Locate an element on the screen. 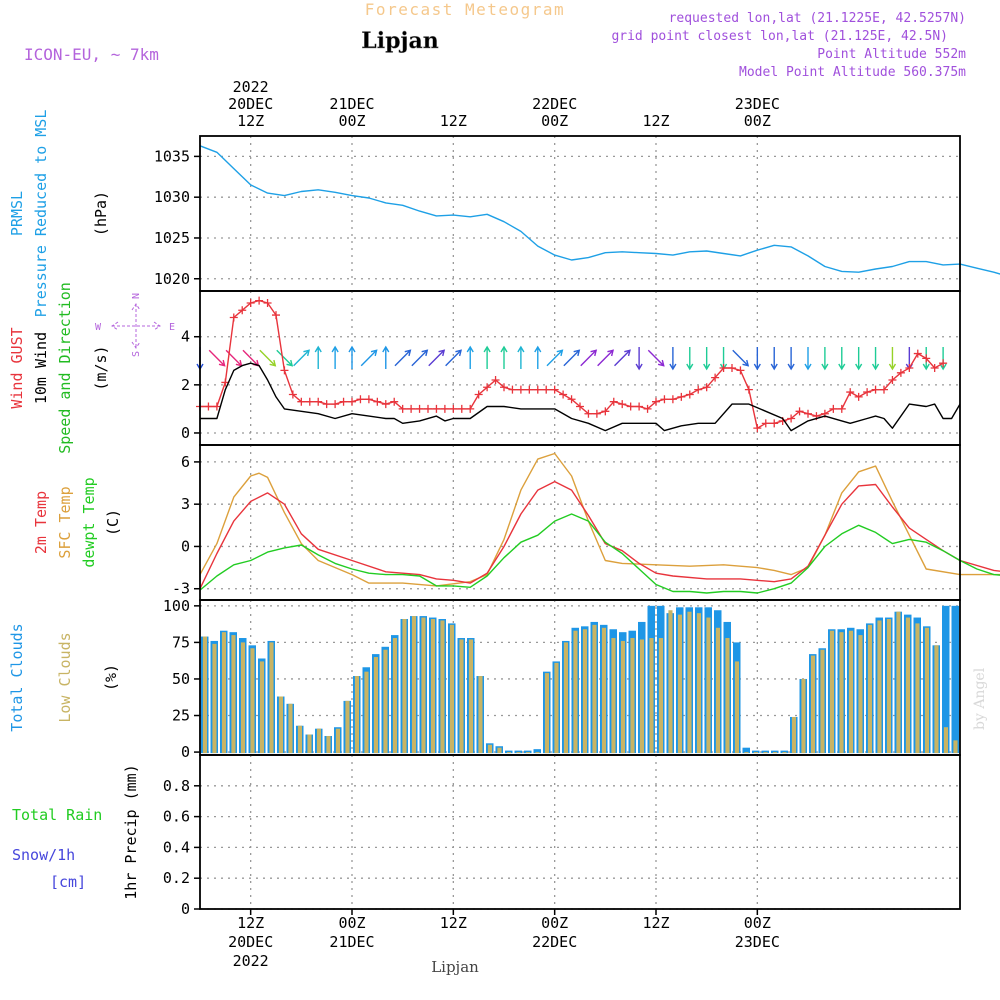  compass-label: S is located at coordinates (136, 354).